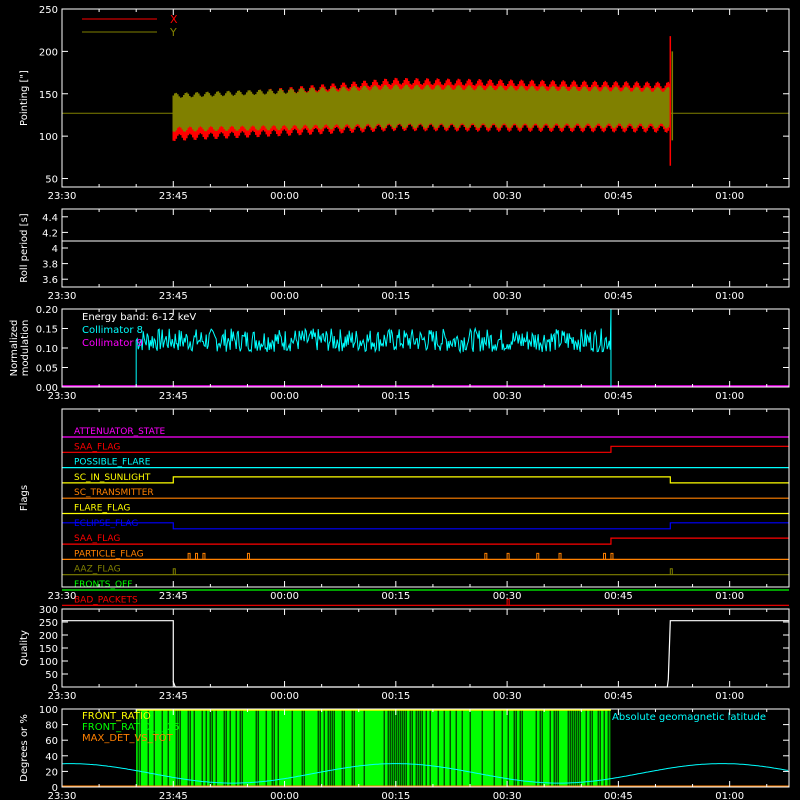  What do you see at coordinates (106, 524) in the screenshot?
I see `flag-label: ECLIPSE_FLAG` at bounding box center [106, 524].